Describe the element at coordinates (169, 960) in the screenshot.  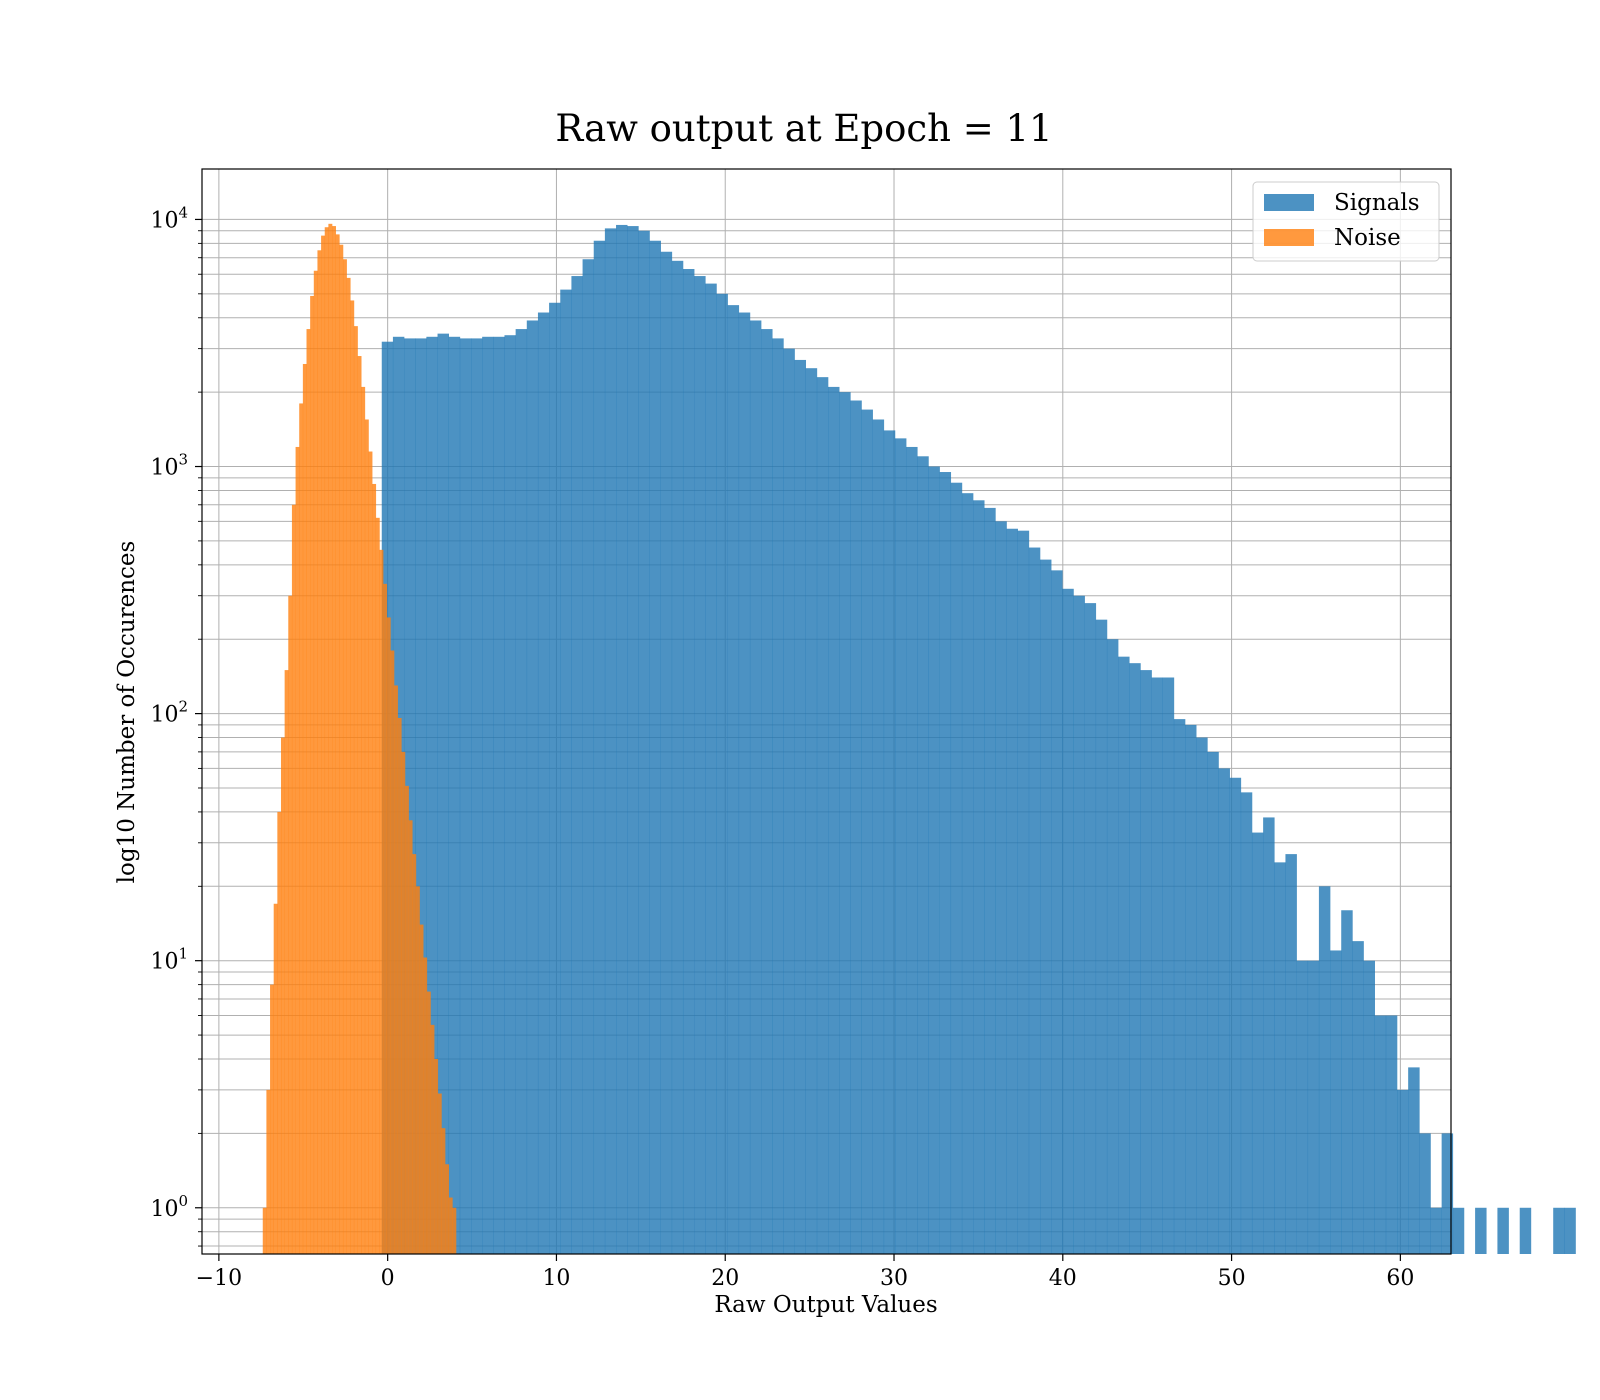
I see `y-tick-label-1: 10¹` at that location.